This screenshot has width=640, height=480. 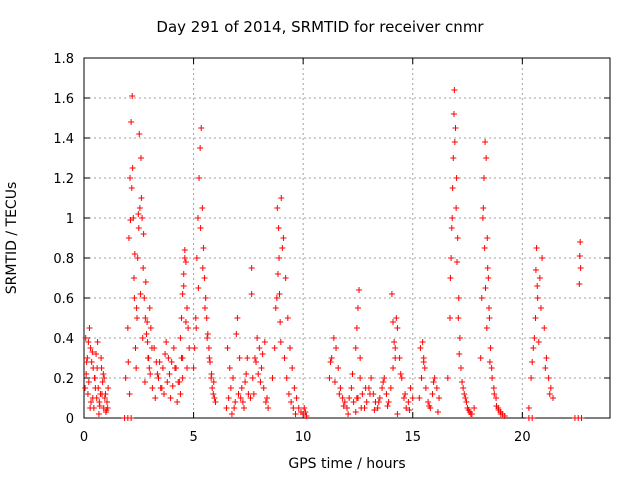 I want to click on y-tick-label: 1.2, so click(x=63, y=179).